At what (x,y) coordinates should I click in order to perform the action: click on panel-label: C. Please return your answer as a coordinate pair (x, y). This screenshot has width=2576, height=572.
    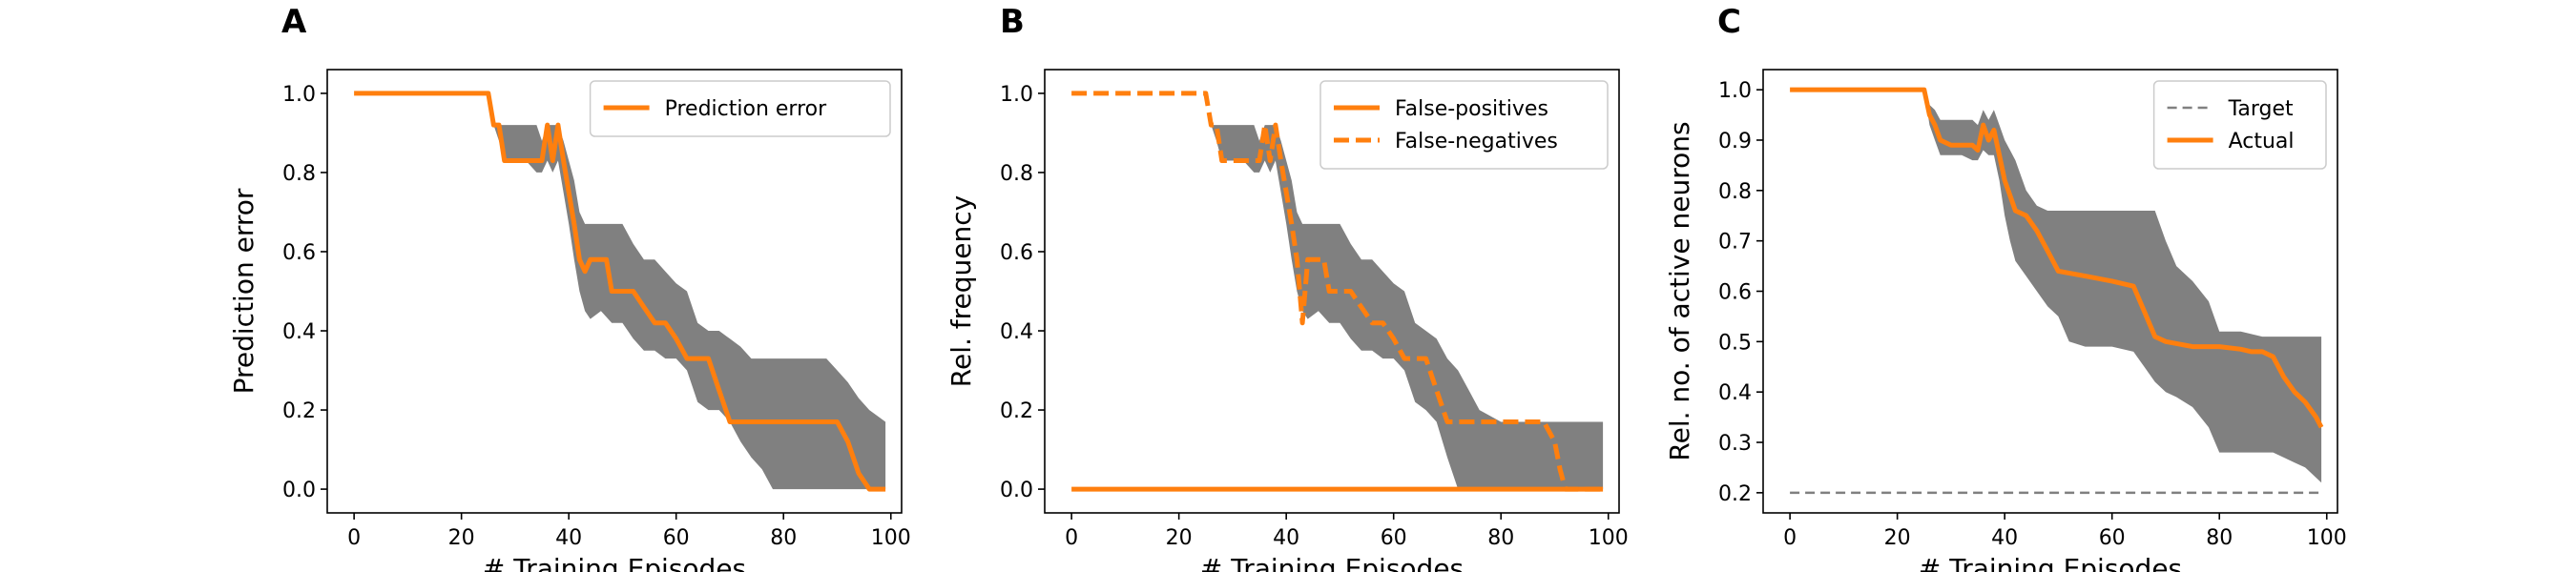
    Looking at the image, I should click on (1729, 22).